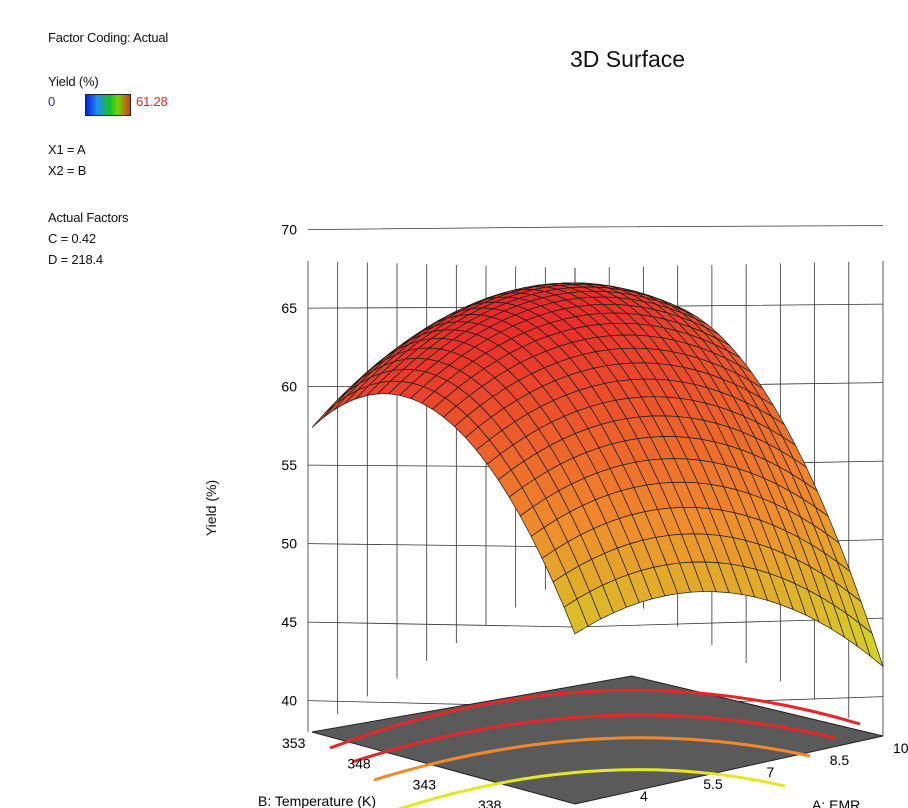 The height and width of the screenshot is (808, 908). Describe the element at coordinates (52, 101) in the screenshot. I see `legend-min-value: 0` at that location.